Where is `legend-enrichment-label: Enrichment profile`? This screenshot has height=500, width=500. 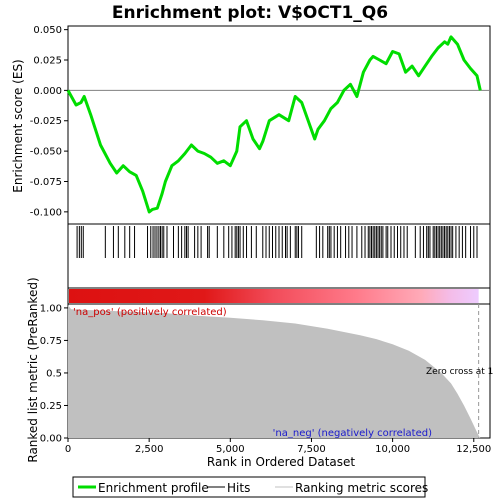 legend-enrichment-label: Enrichment profile is located at coordinates (153, 488).